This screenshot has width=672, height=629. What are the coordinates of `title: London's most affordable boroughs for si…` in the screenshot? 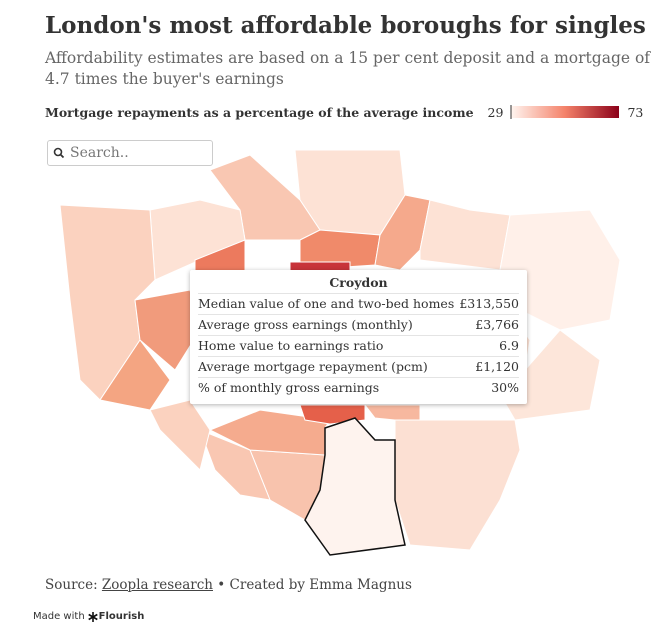 It's located at (345, 25).